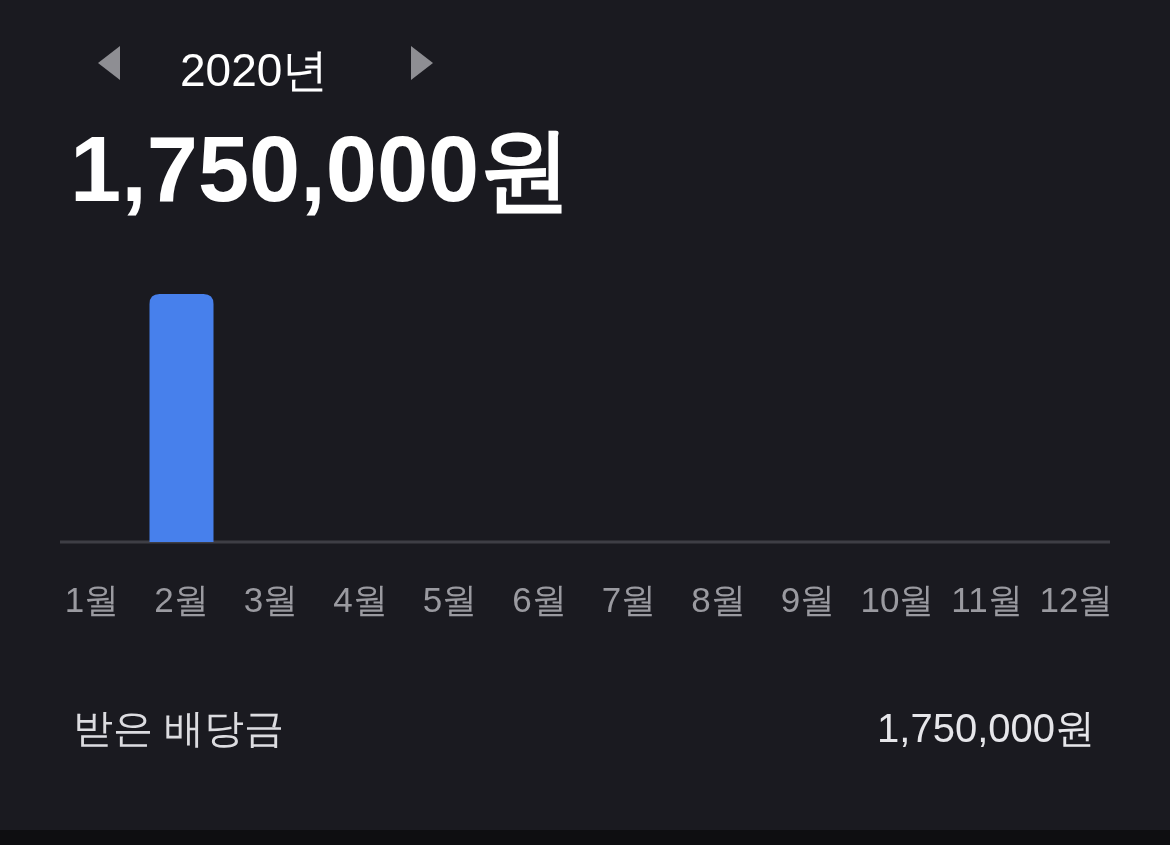  I want to click on x-tick-label: 8월, so click(718, 599).